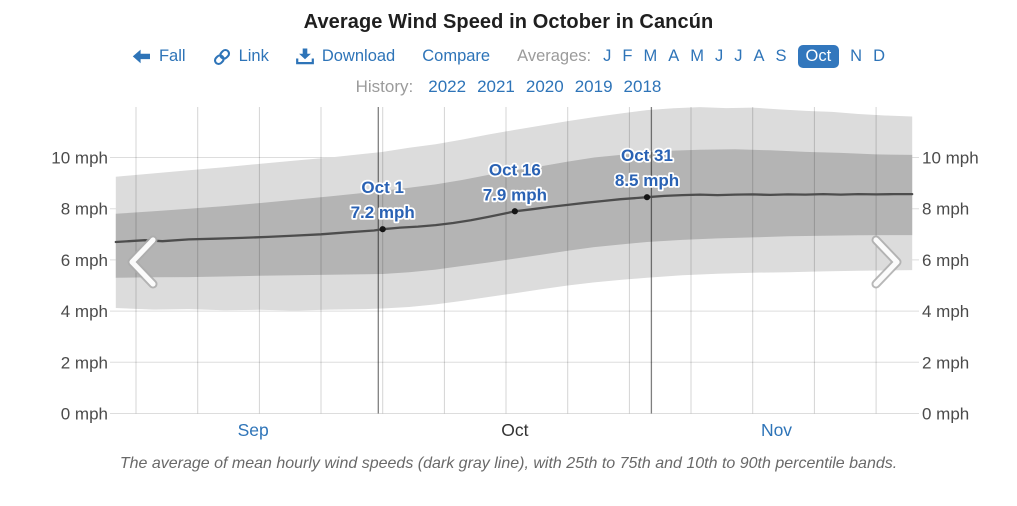  What do you see at coordinates (647, 155) in the screenshot?
I see `marker-date-label: Oct 31` at bounding box center [647, 155].